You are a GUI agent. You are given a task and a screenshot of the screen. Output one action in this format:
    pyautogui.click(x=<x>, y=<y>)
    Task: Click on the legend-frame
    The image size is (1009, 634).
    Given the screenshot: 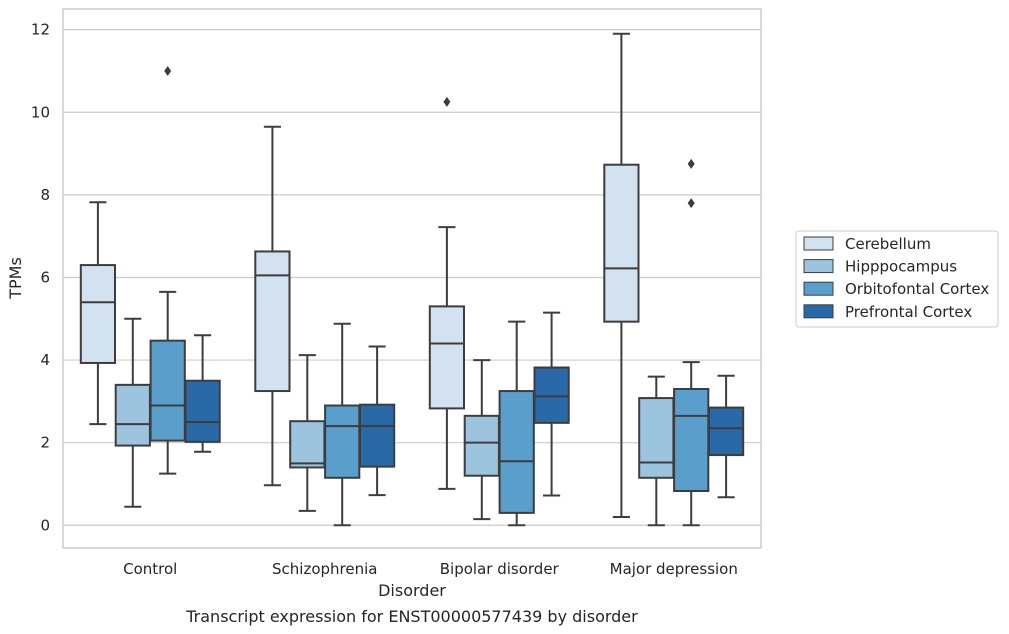 What is the action you would take?
    pyautogui.click(x=897, y=279)
    